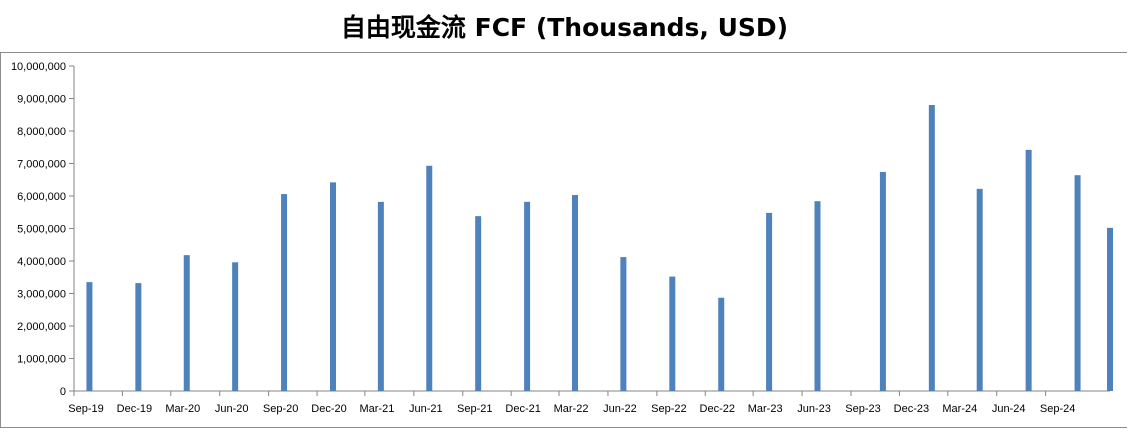  What do you see at coordinates (182, 409) in the screenshot?
I see `x-tick-label: Mar-20` at bounding box center [182, 409].